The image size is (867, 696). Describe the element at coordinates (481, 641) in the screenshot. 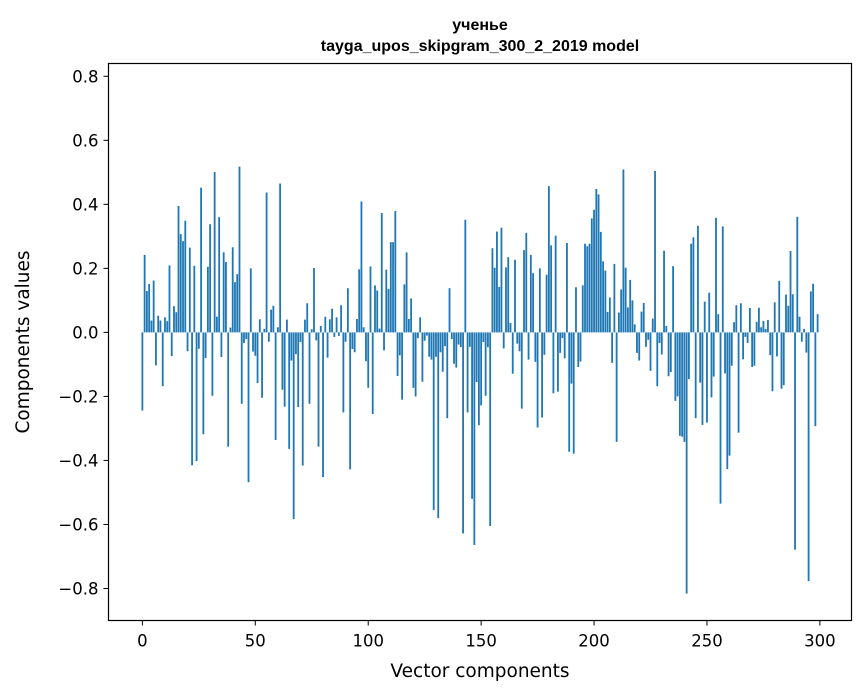

I see `x-tick-label: 150` at that location.